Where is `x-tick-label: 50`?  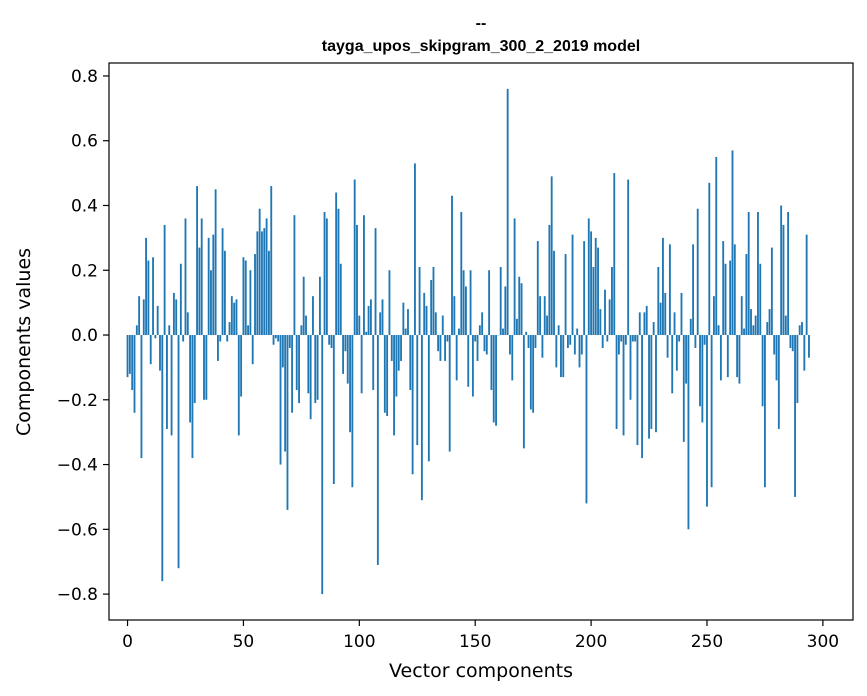 x-tick-label: 50 is located at coordinates (244, 642).